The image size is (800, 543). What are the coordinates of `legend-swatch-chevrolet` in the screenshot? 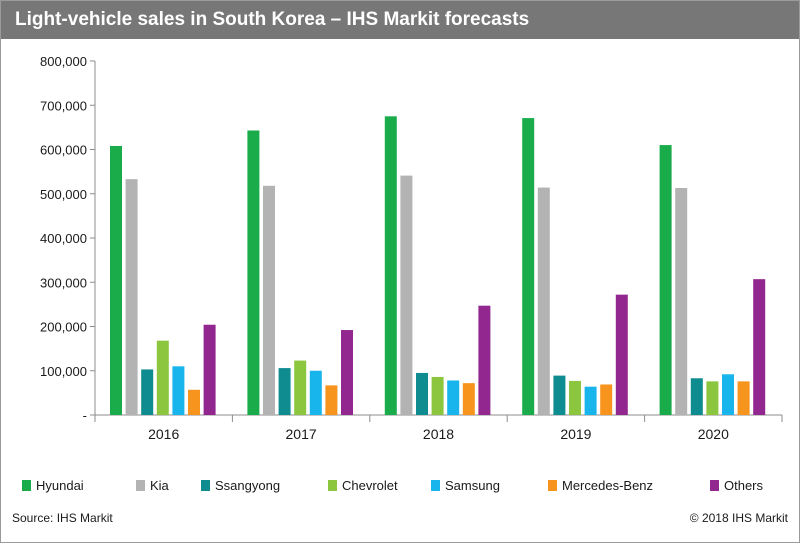 It's located at (332, 485).